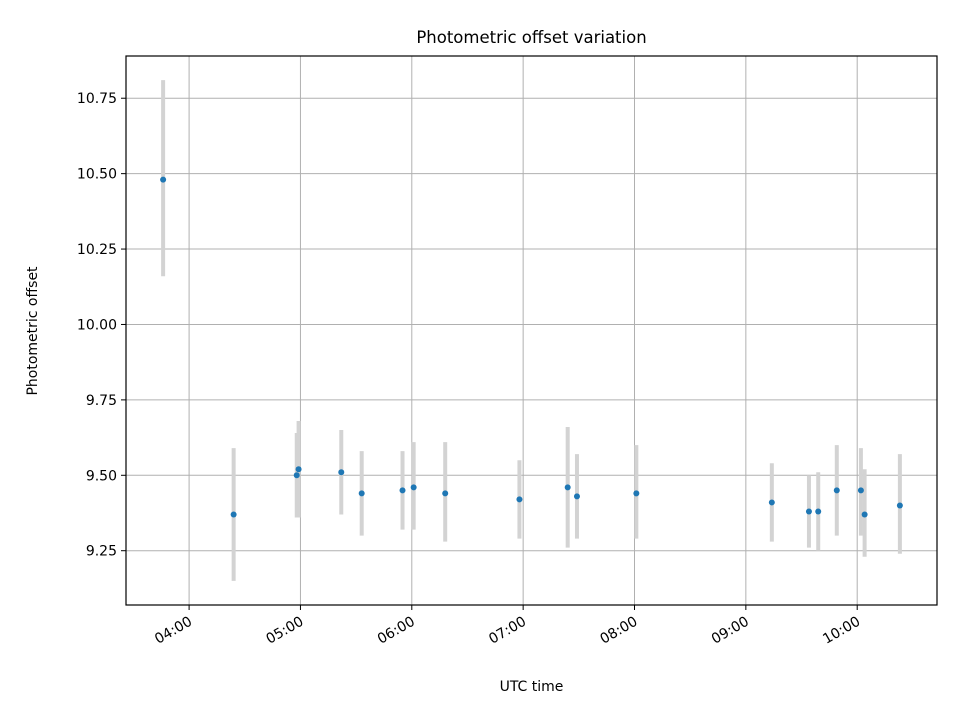 The width and height of the screenshot is (960, 720). What do you see at coordinates (97, 325) in the screenshot?
I see `y-tick-label: 10.00` at bounding box center [97, 325].